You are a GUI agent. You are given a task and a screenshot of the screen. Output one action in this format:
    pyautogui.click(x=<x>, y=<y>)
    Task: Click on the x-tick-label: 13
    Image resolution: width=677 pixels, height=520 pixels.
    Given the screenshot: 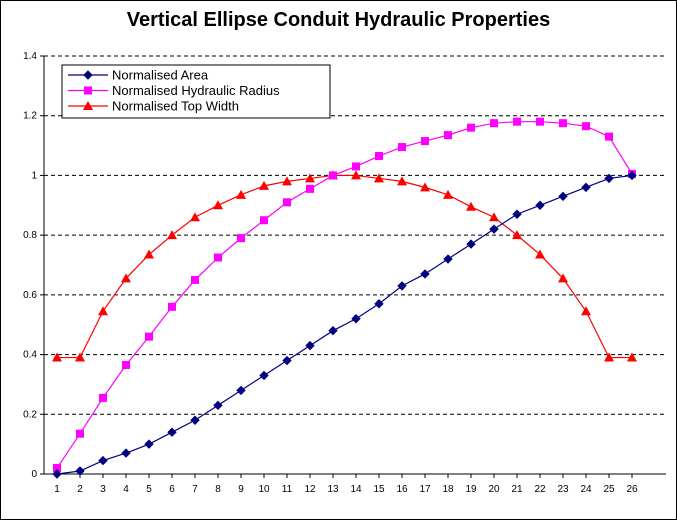 What is the action you would take?
    pyautogui.click(x=333, y=489)
    